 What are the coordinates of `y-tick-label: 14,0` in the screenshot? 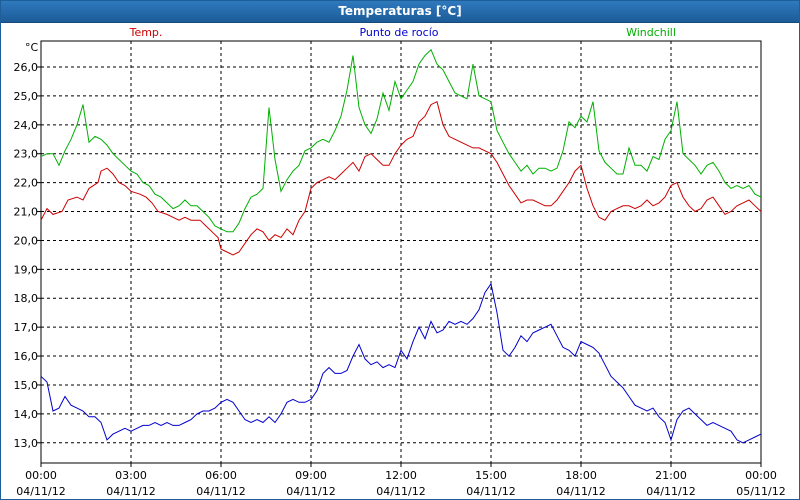 It's located at (26, 414).